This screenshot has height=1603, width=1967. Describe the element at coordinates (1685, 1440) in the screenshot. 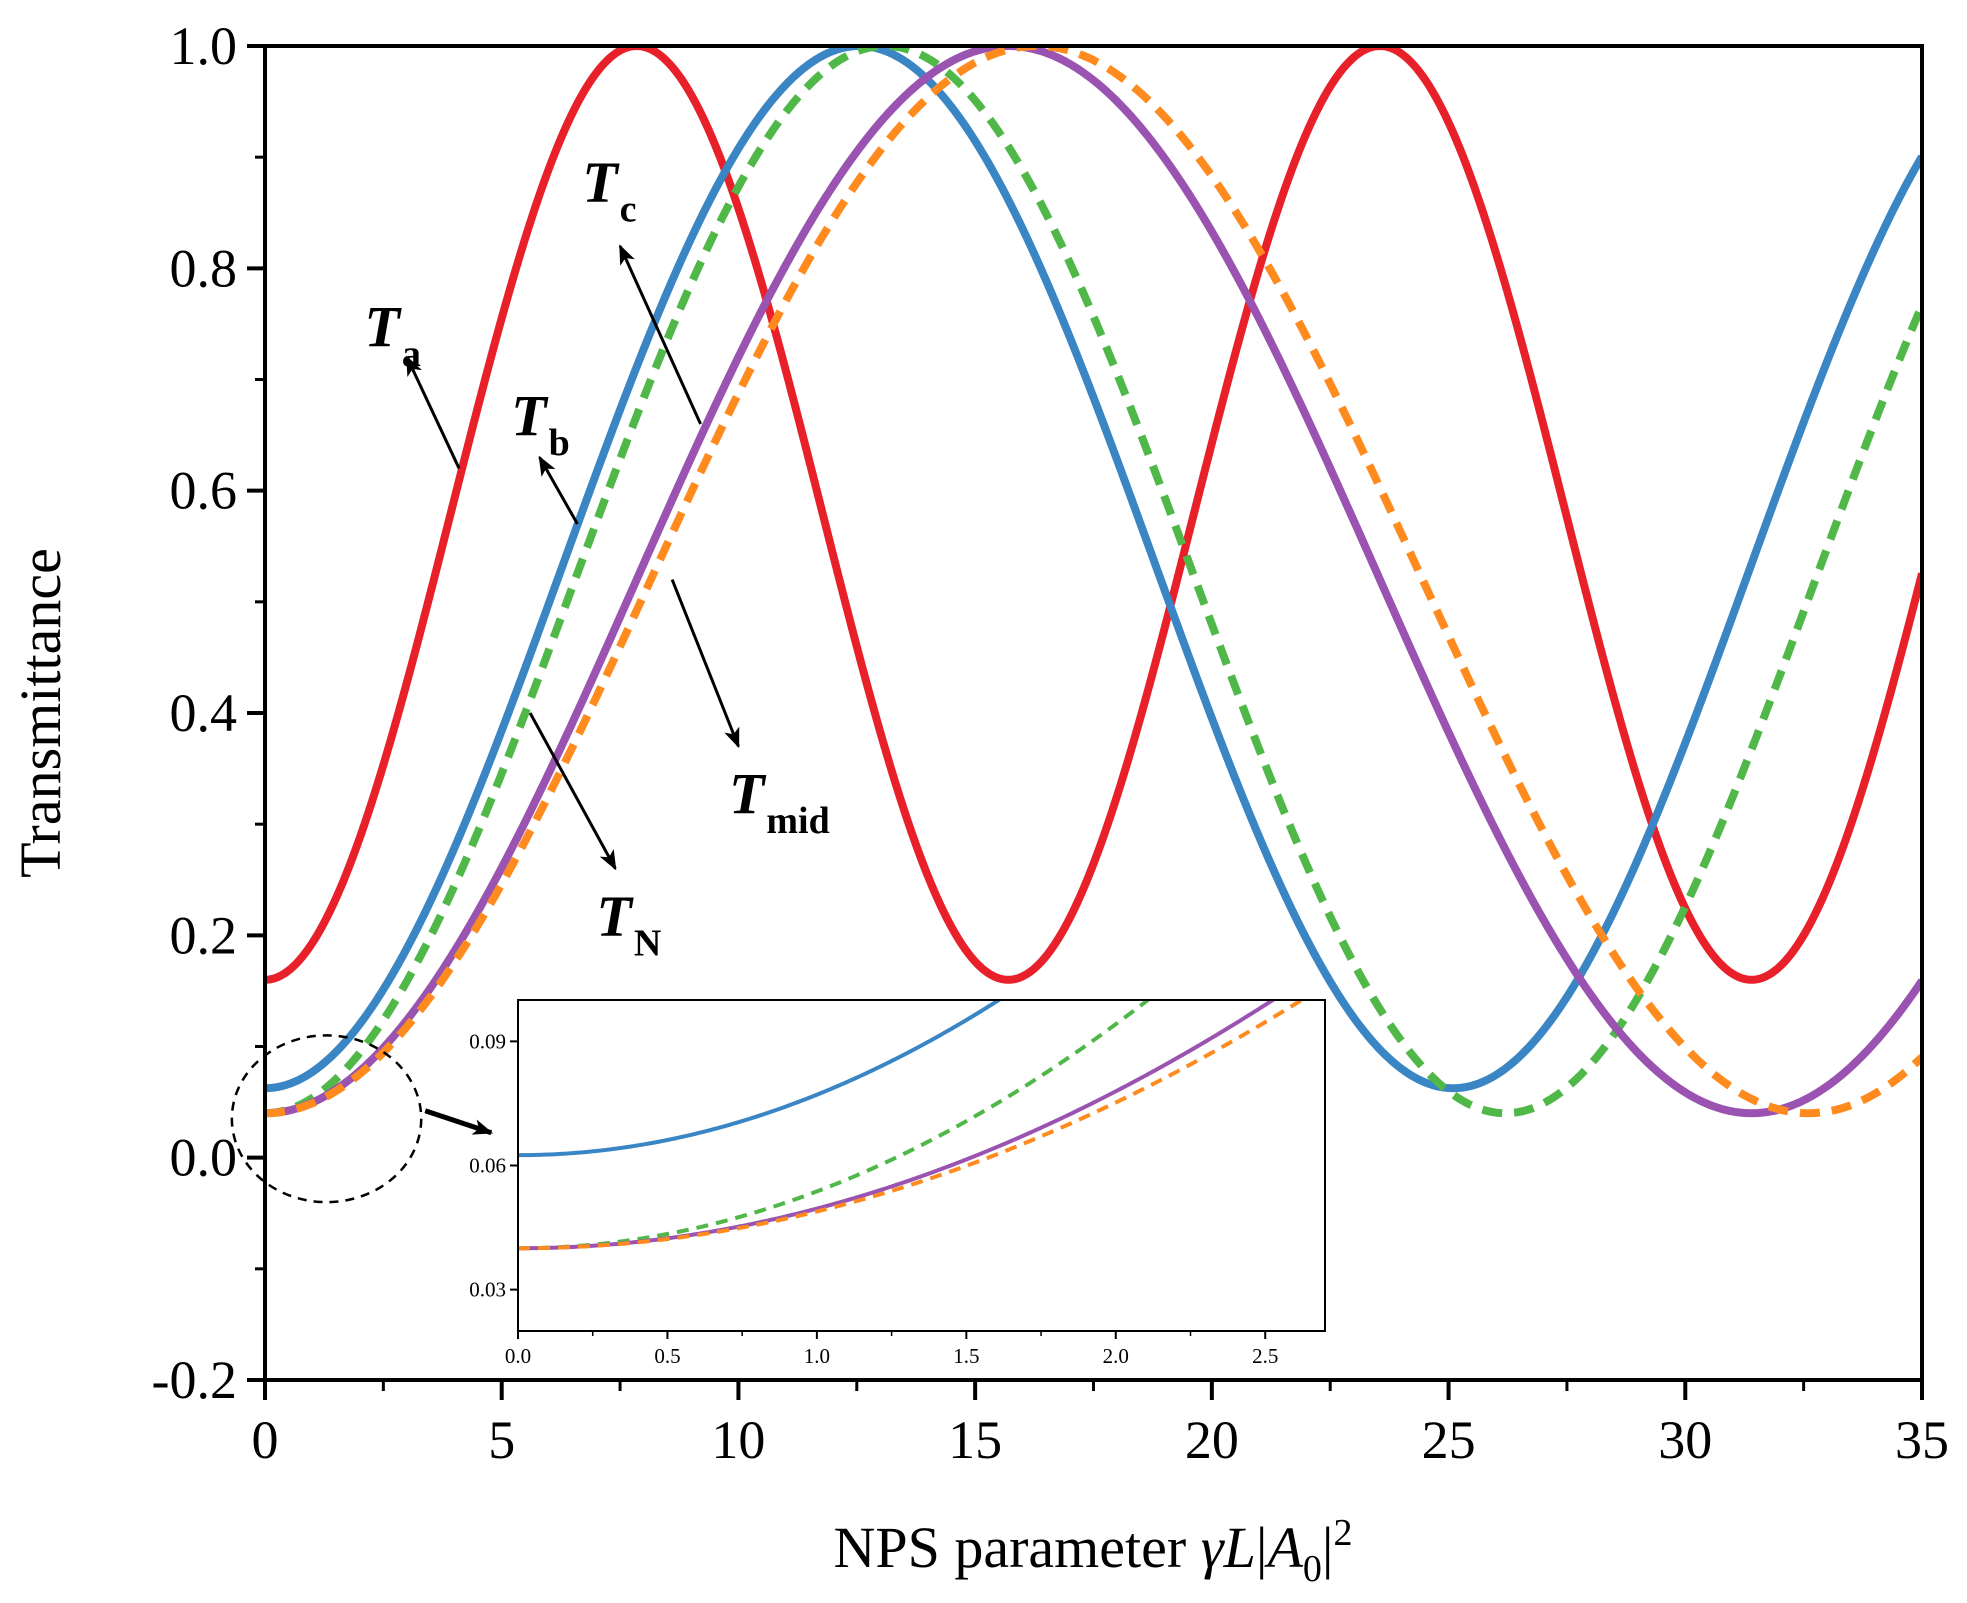

I see `x-tick-label: 30` at that location.